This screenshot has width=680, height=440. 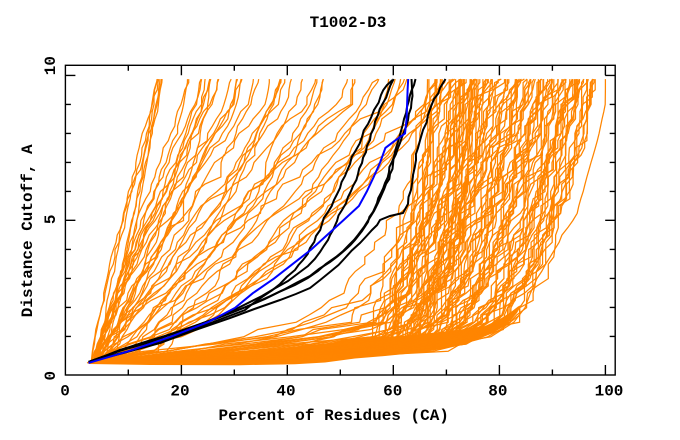 What do you see at coordinates (497, 392) in the screenshot?
I see `svg-text: 80` at bounding box center [497, 392].